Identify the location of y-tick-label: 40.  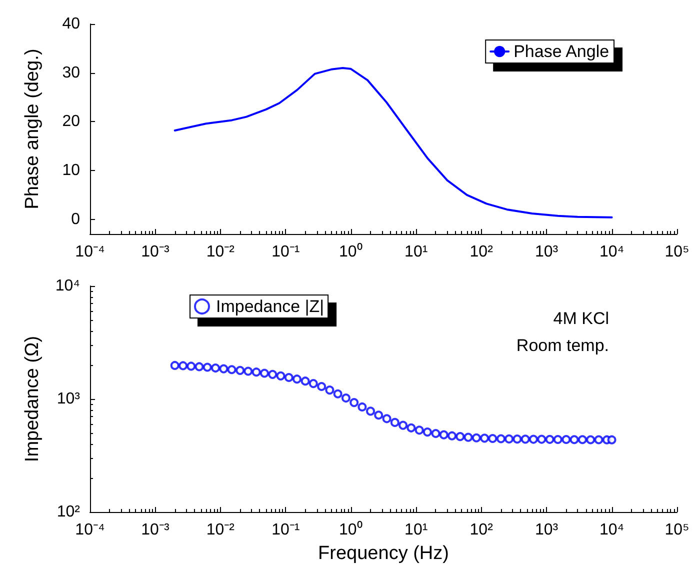
(71, 24).